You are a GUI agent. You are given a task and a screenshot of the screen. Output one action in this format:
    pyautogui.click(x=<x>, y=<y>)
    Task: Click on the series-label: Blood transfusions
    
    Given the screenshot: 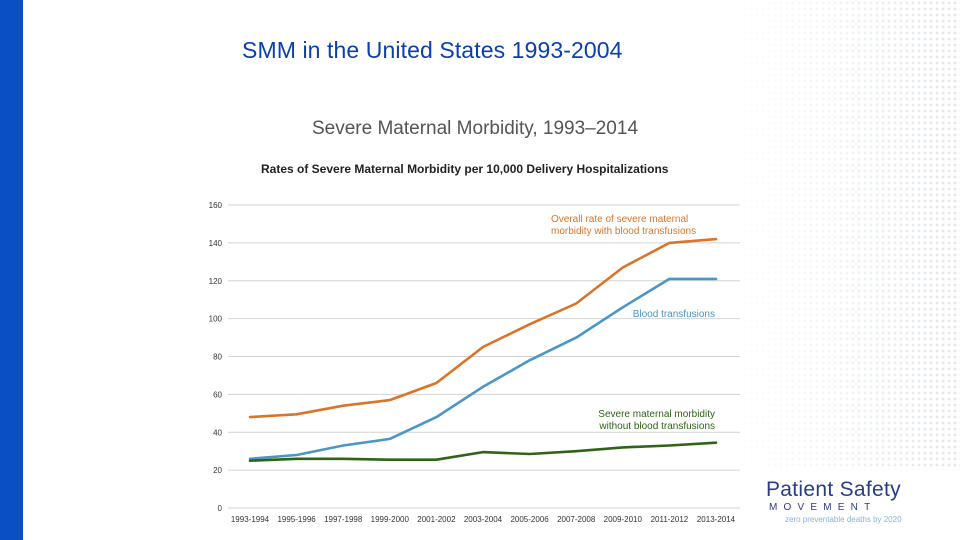 What is the action you would take?
    pyautogui.click(x=674, y=314)
    